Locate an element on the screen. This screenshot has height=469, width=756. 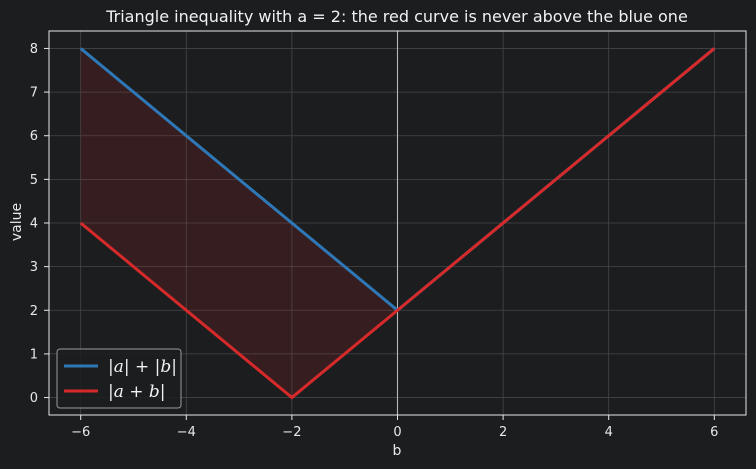
y-tick-label: 4 is located at coordinates (34, 224).